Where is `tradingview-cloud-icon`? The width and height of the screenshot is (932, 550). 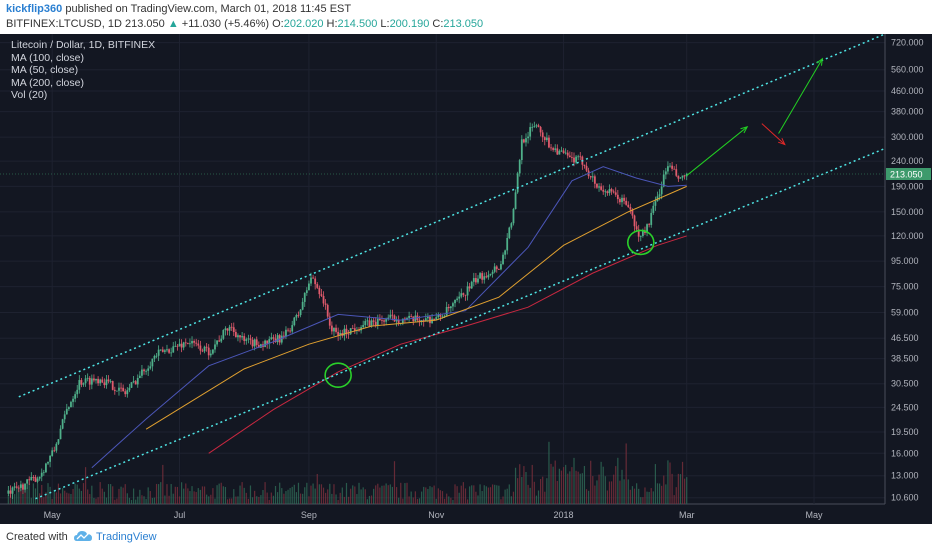
tradingview-cloud-icon is located at coordinates (83, 536).